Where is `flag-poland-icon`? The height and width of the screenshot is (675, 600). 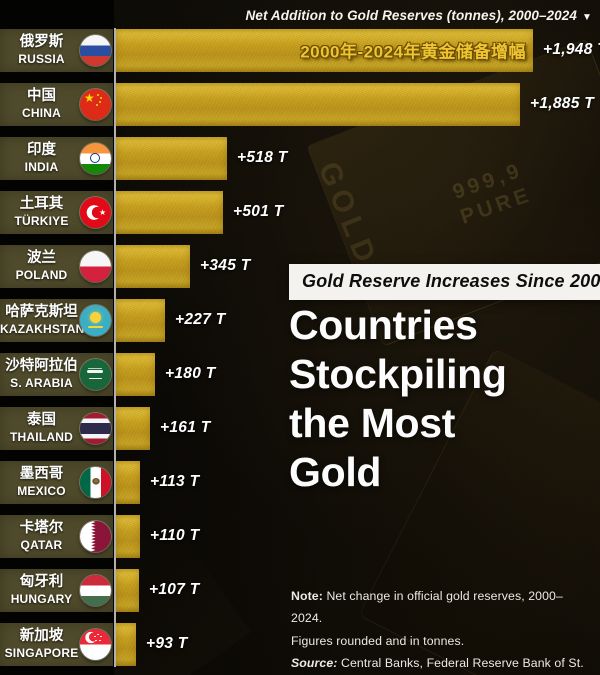
flag-poland-icon is located at coordinates (95, 266).